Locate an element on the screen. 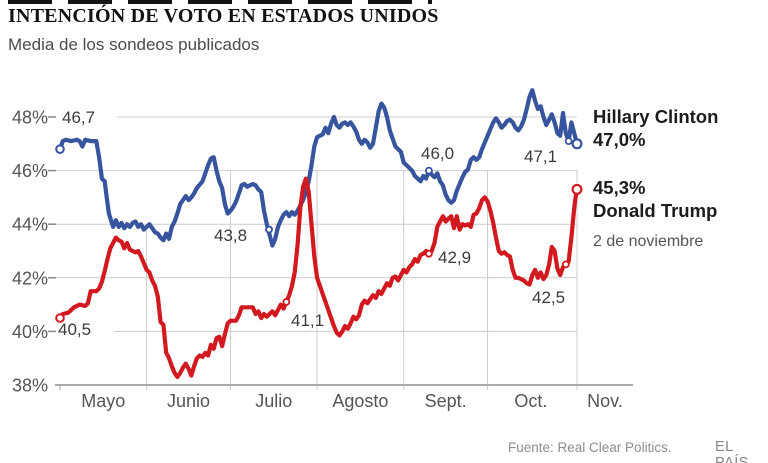 This screenshot has height=463, width=768. page-title: INTENCIÓN DE VOTO EN ESTADOS UNIDOS is located at coordinates (223, 16).